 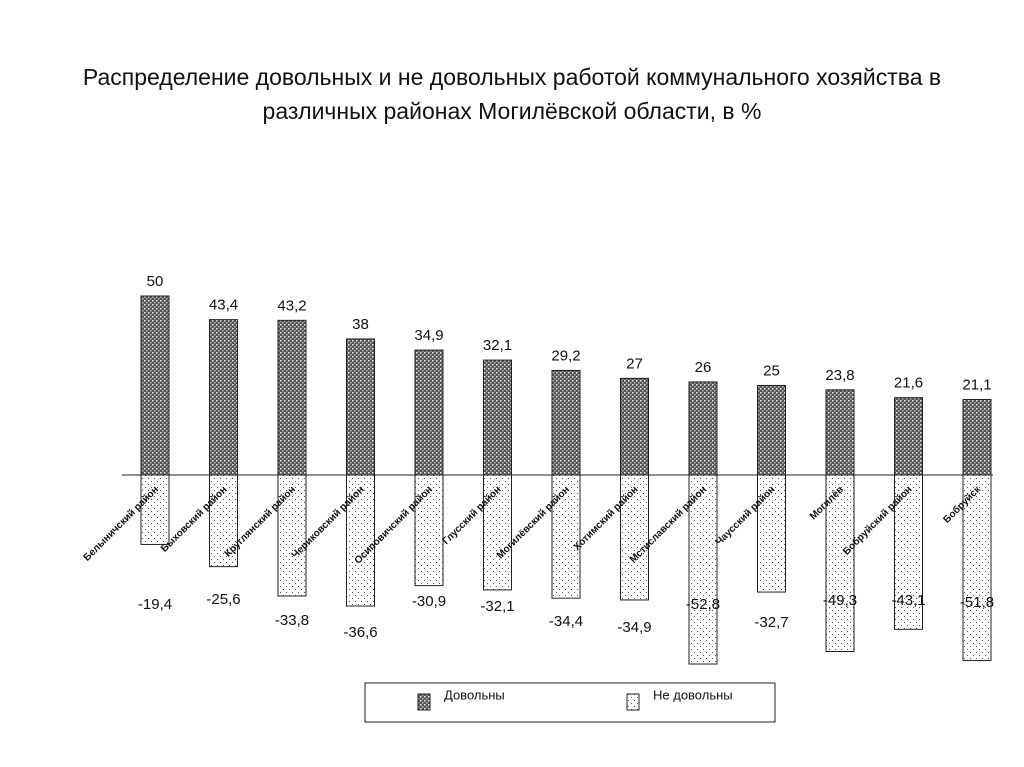 I want to click on value-label: -43,1, so click(x=908, y=600).